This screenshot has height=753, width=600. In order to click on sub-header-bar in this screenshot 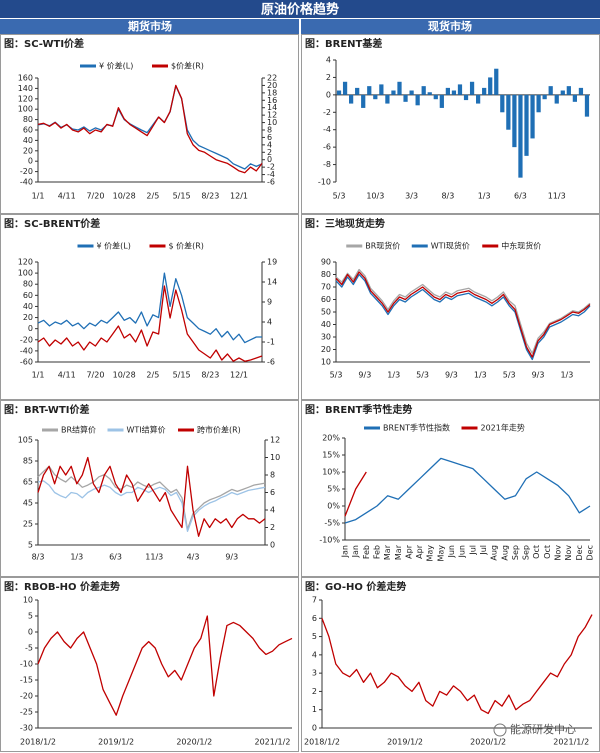, I will do `click(149, 26)`.